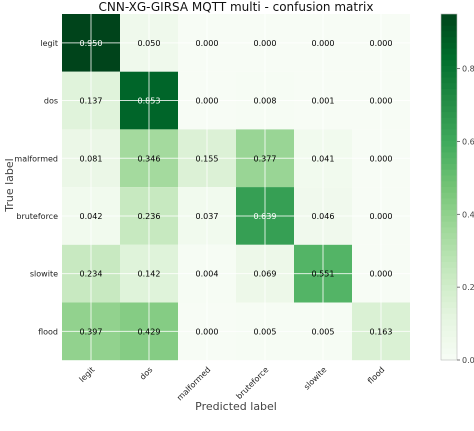  Describe the element at coordinates (87, 374) in the screenshot. I see `x-tick-label: legit` at that location.